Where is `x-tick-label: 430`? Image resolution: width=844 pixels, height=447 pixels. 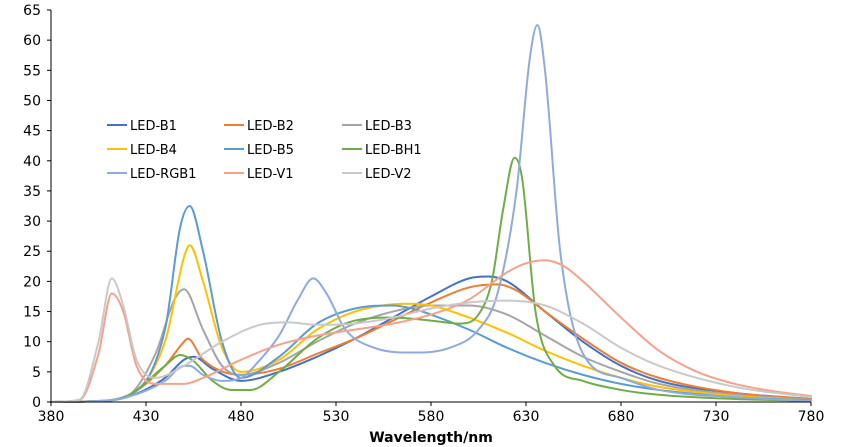
x-tick-label: 430 is located at coordinates (146, 417).